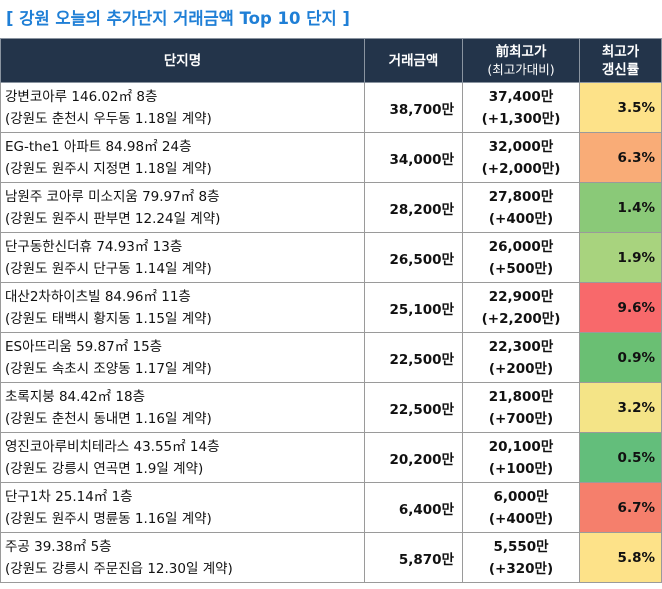 The width and height of the screenshot is (662, 589). Describe the element at coordinates (421, 259) in the screenshot. I see `amount-value: 26,500만` at that location.